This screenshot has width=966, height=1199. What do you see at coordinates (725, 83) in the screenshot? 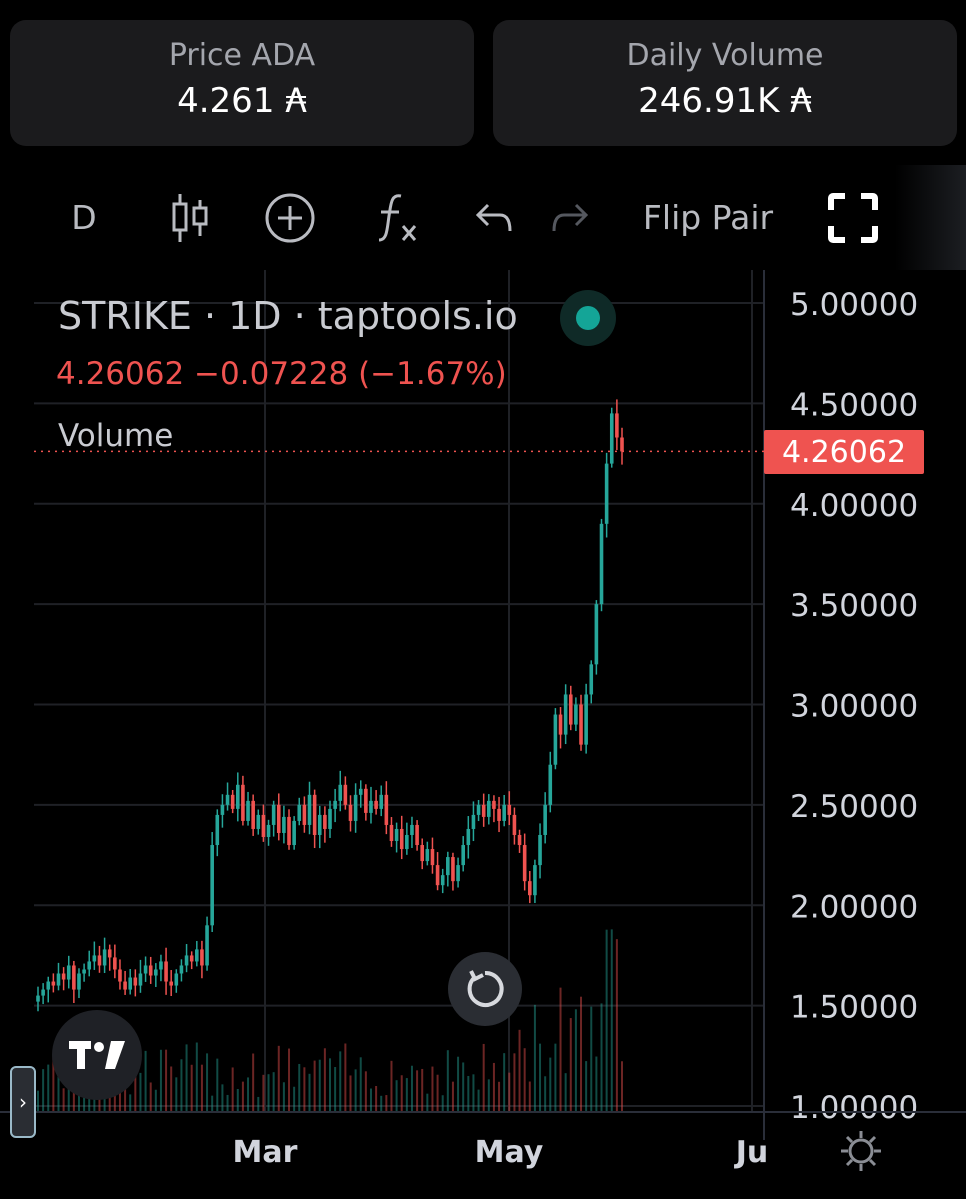
I see `daily-volume-card: Daily Volume 246.91K ₳` at bounding box center [725, 83].